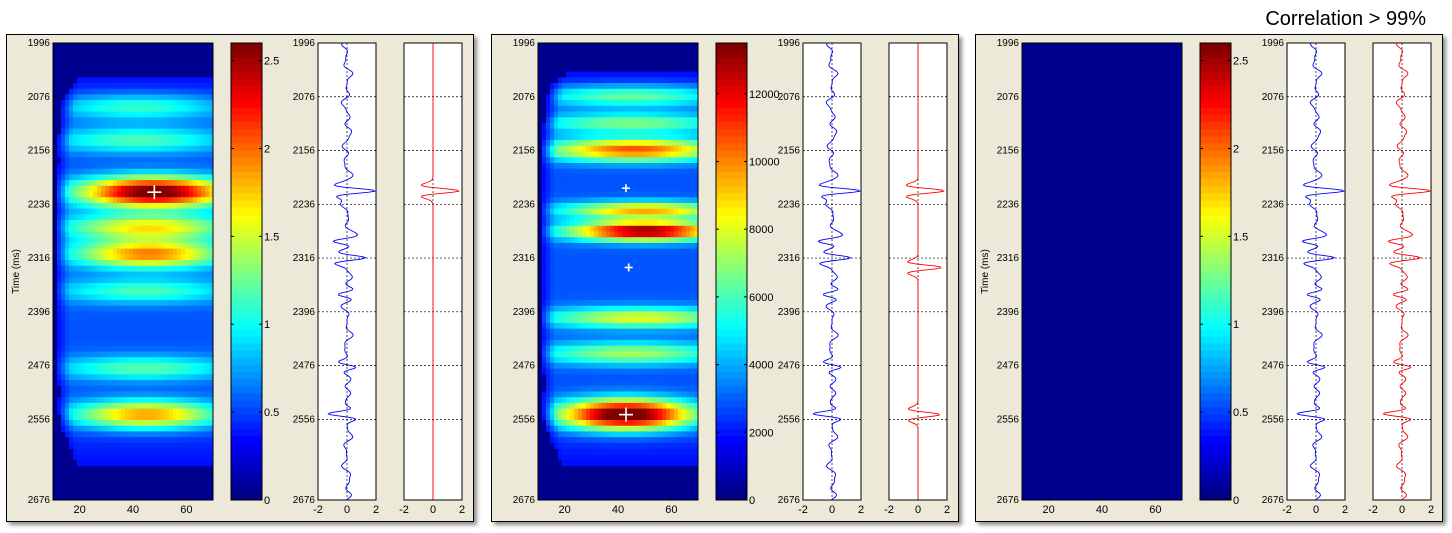 The height and width of the screenshot is (533, 1452). I want to click on colorbar-tick-label: 2.5, so click(271, 62).